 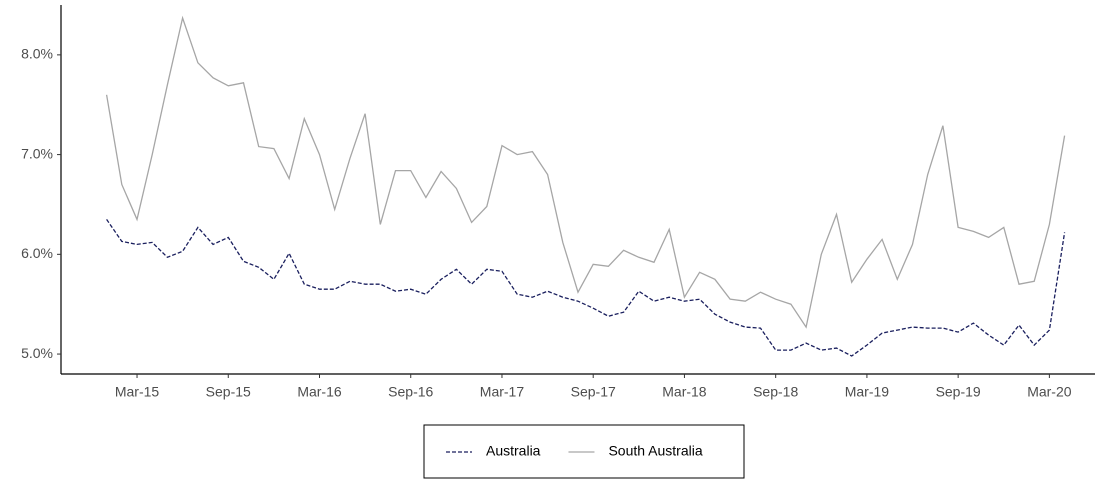 I want to click on x-tick-label: Mar-18, so click(x=684, y=392).